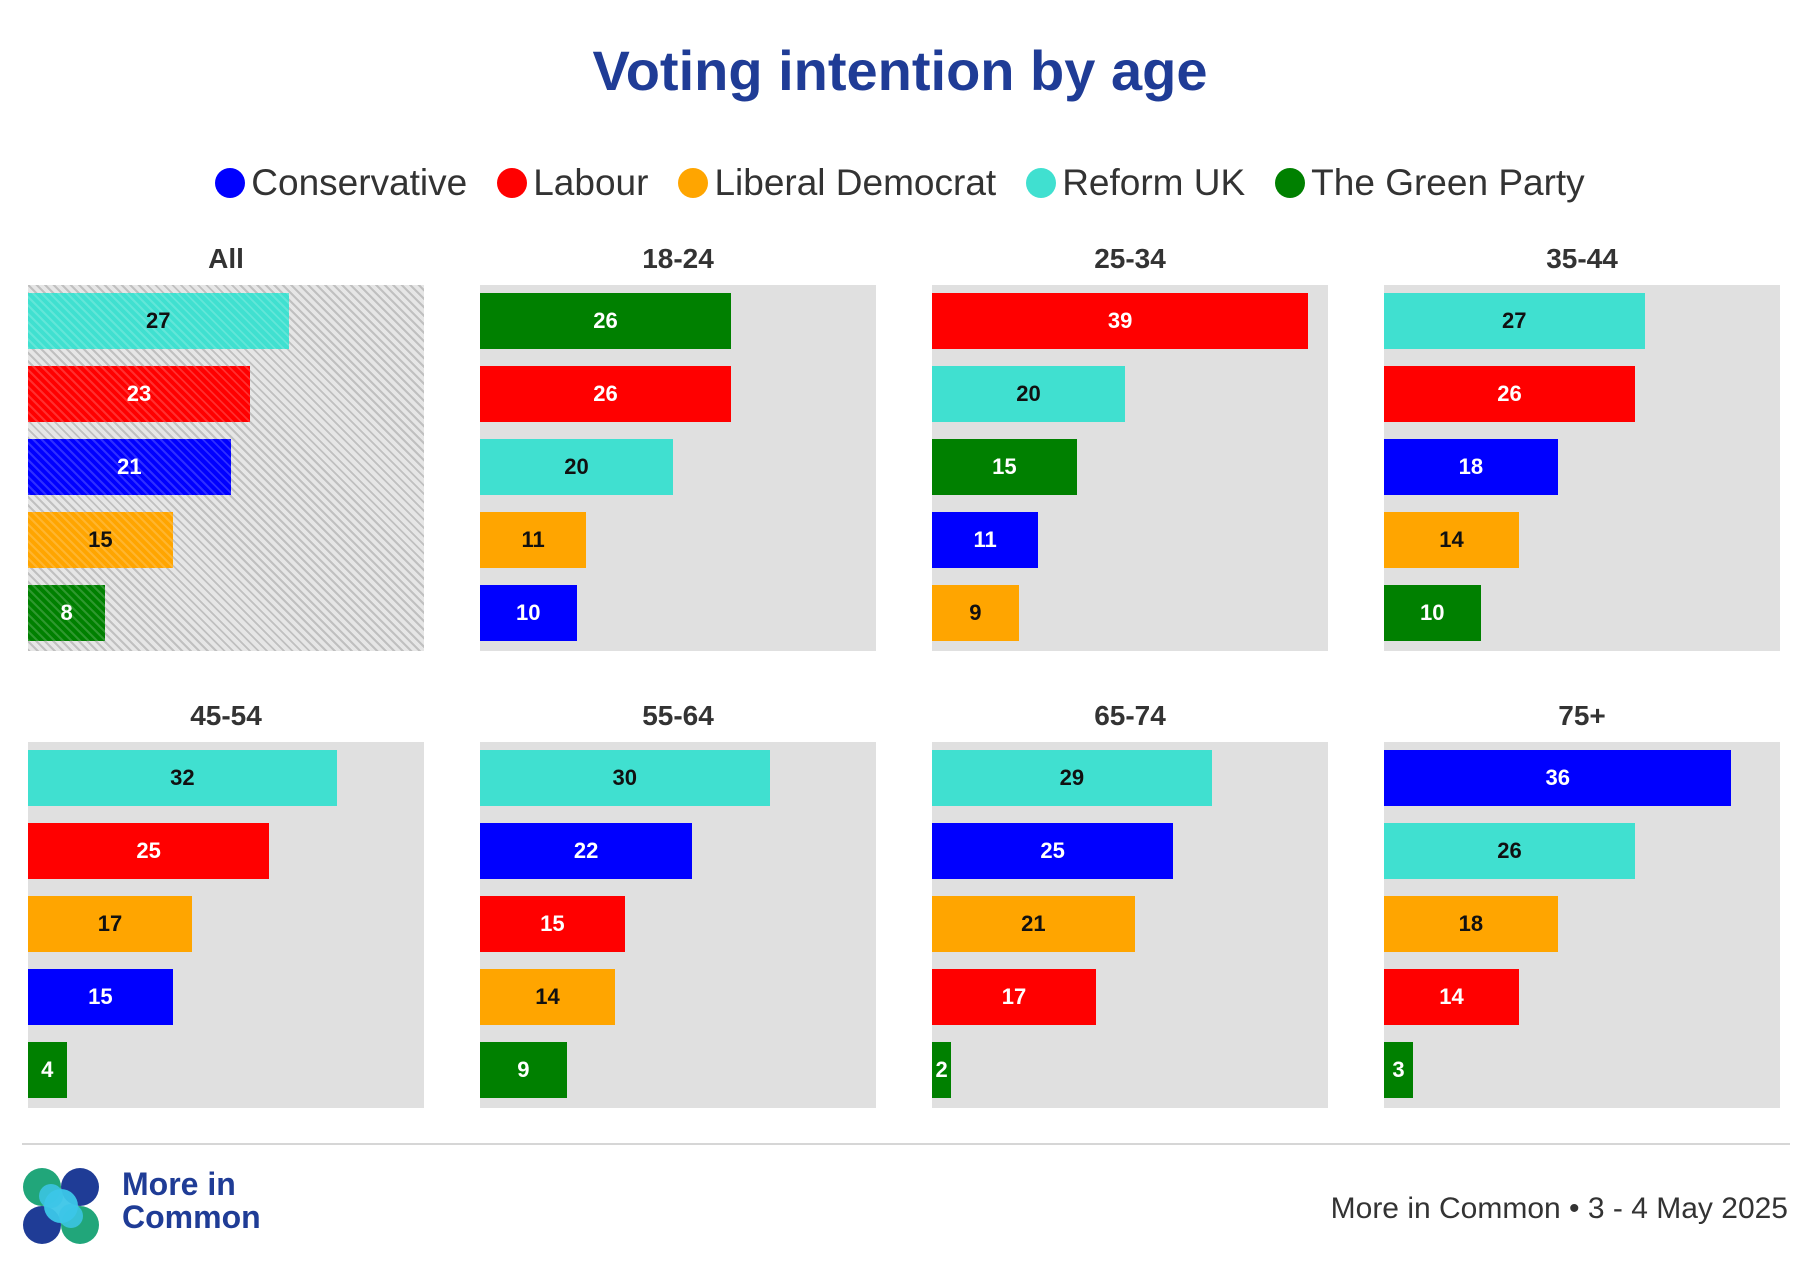  What do you see at coordinates (1014, 997) in the screenshot?
I see `bar-labour: 17` at bounding box center [1014, 997].